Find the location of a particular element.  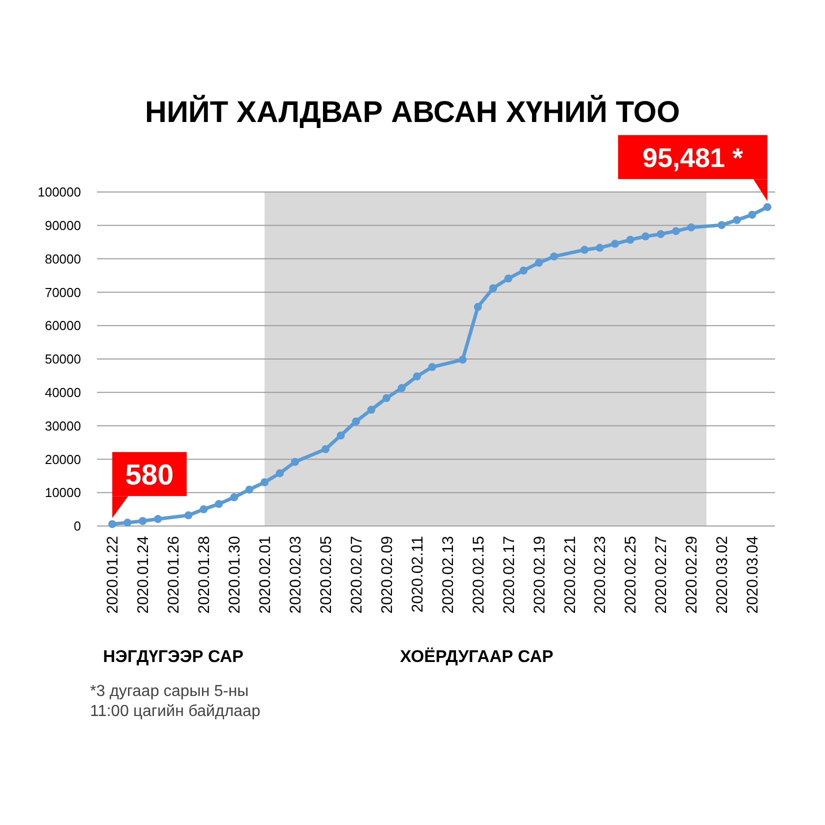

x-tick-label: 2020.02.27 is located at coordinates (661, 575).